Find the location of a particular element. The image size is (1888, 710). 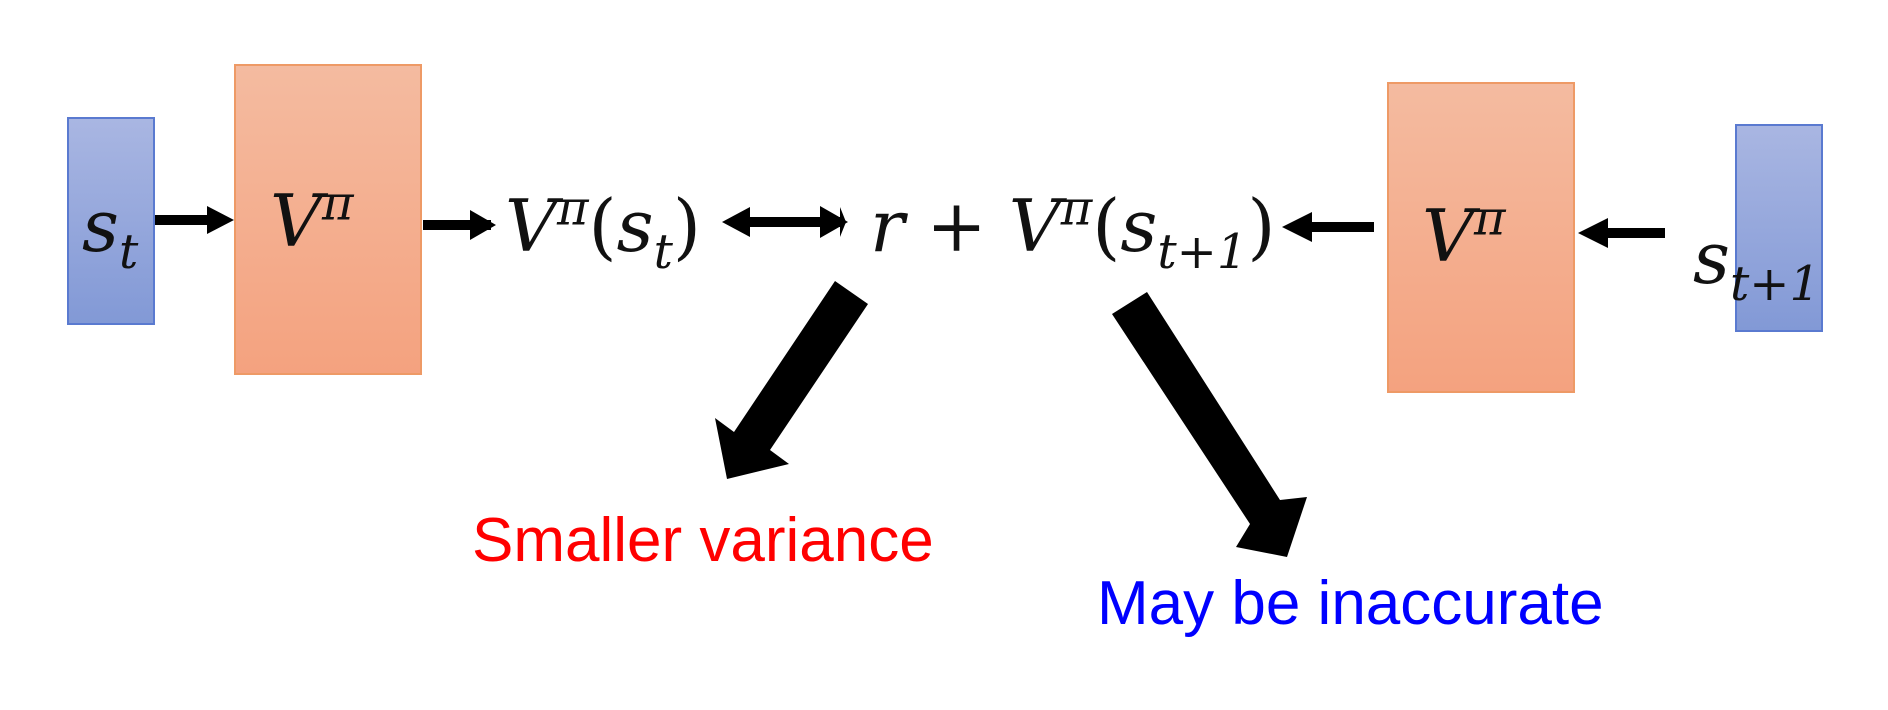

value-network-label-left: Vπ is located at coordinates (312, 219).